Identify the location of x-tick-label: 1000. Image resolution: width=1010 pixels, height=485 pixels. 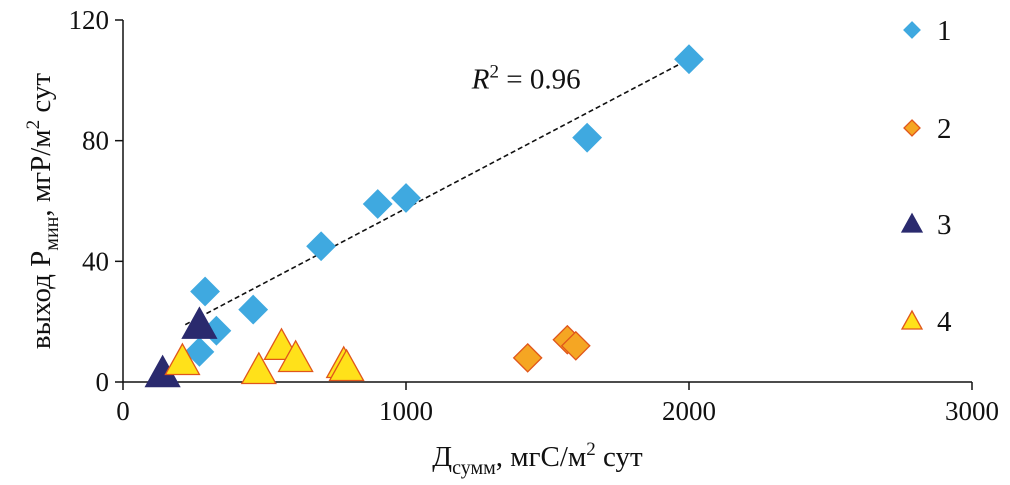
(406, 411).